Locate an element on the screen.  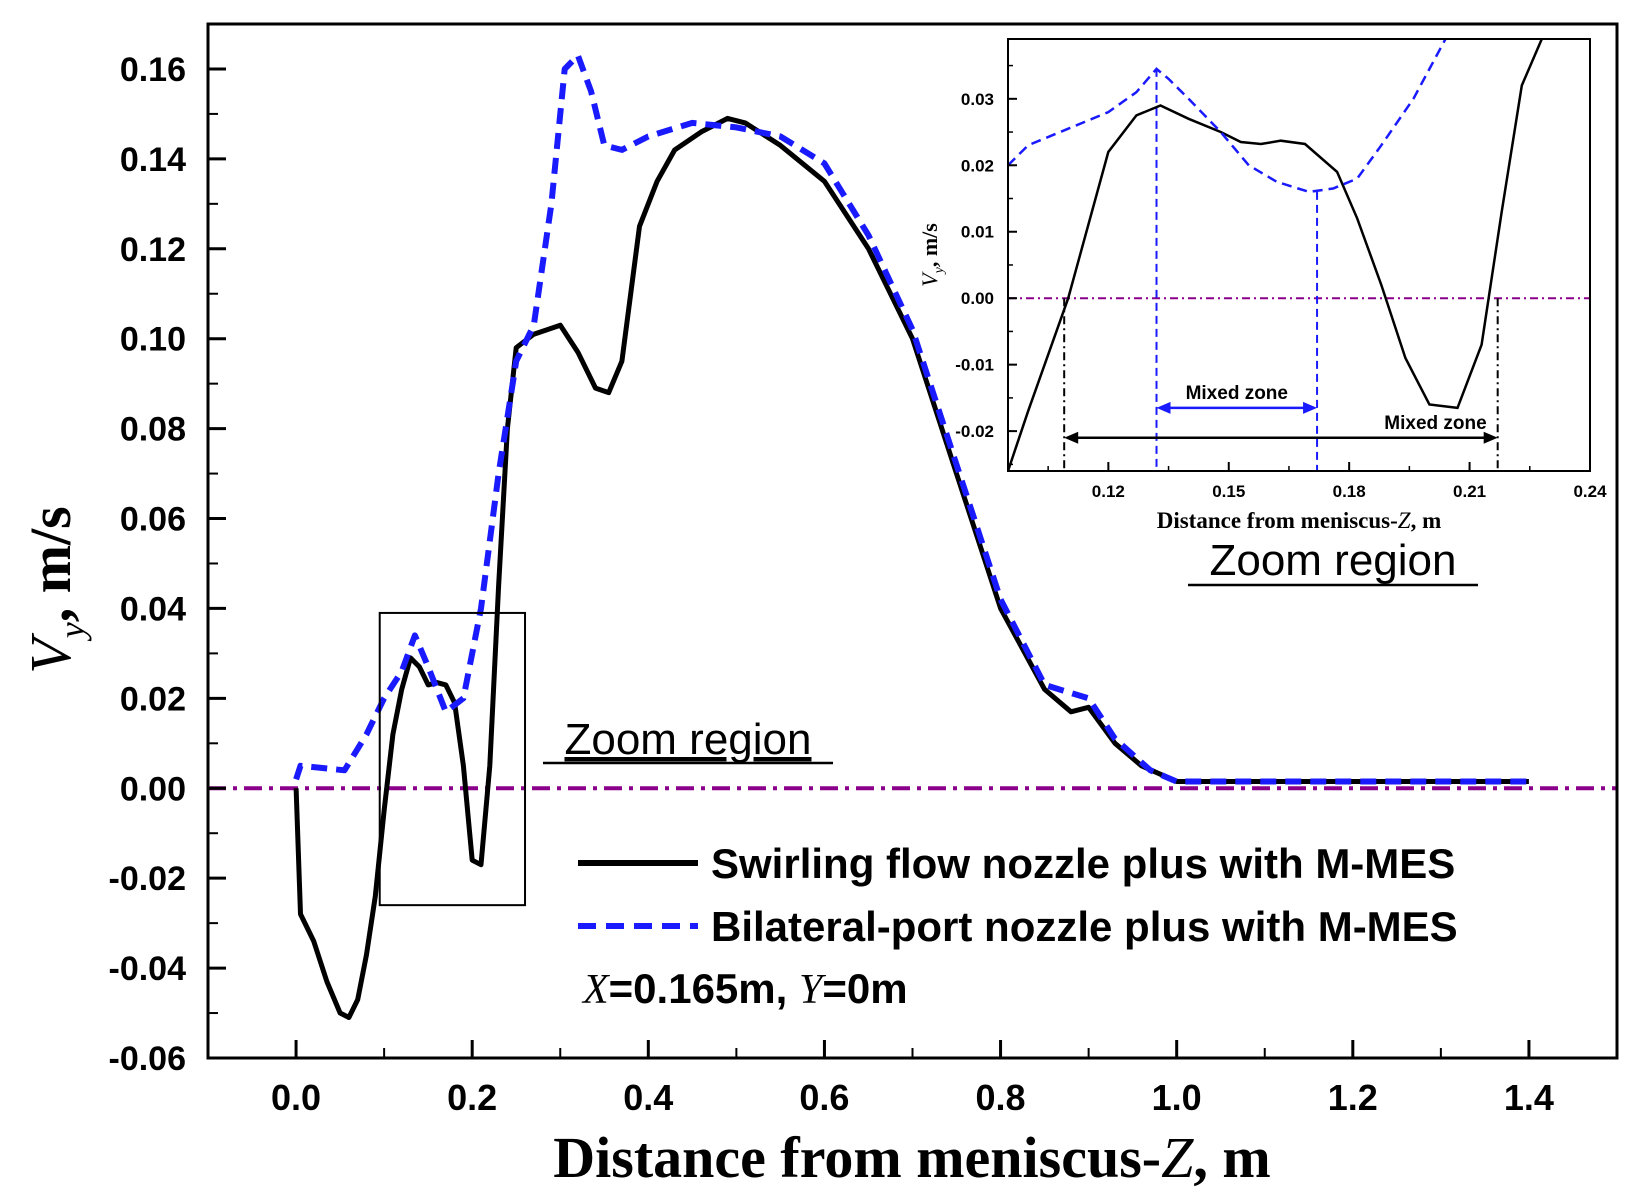
inset-zoom-label: Zoom region is located at coordinates (1332, 560).